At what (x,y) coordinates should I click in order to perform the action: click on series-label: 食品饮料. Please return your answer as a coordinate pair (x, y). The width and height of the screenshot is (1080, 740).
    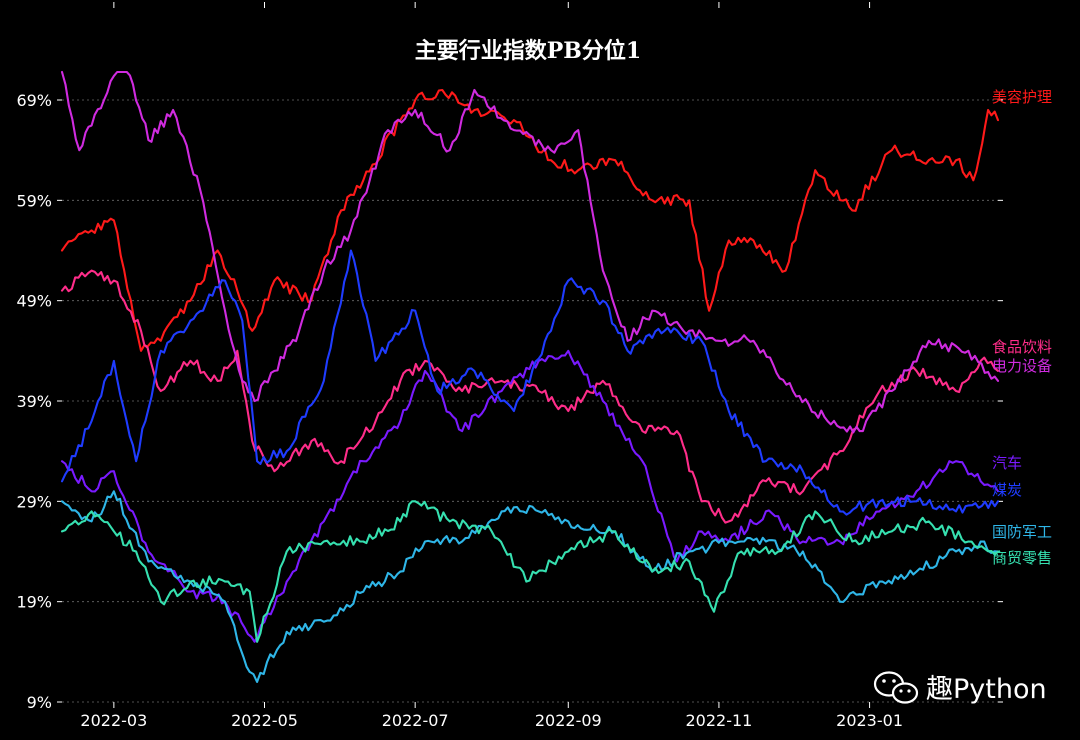
    Looking at the image, I should click on (1022, 347).